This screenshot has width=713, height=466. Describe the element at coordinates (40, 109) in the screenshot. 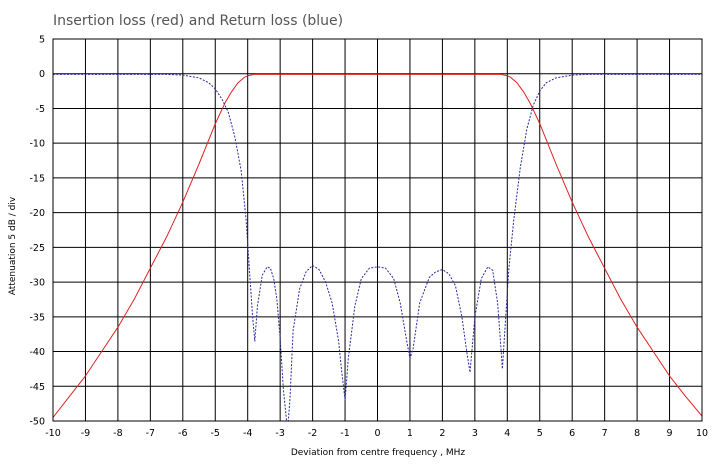

I see `y-tick-label: -5` at that location.